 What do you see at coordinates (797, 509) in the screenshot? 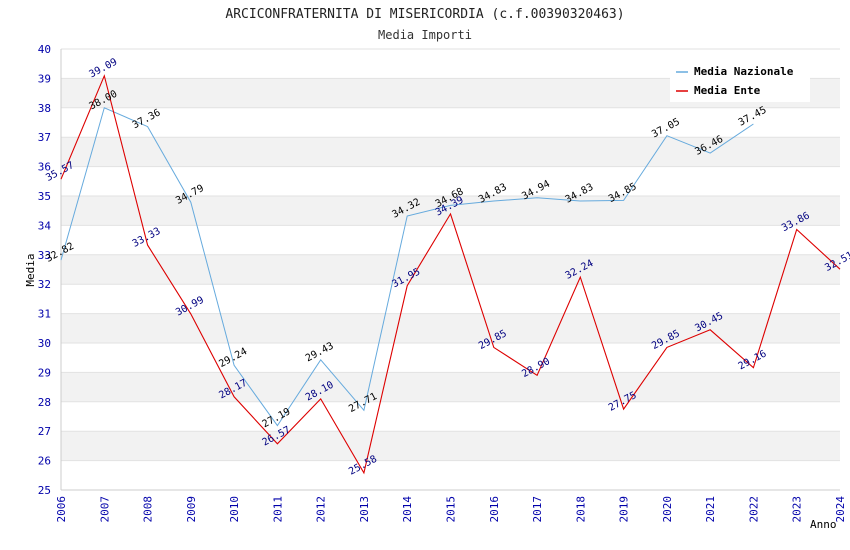
I see `x-tick-label: 2023` at bounding box center [797, 509].